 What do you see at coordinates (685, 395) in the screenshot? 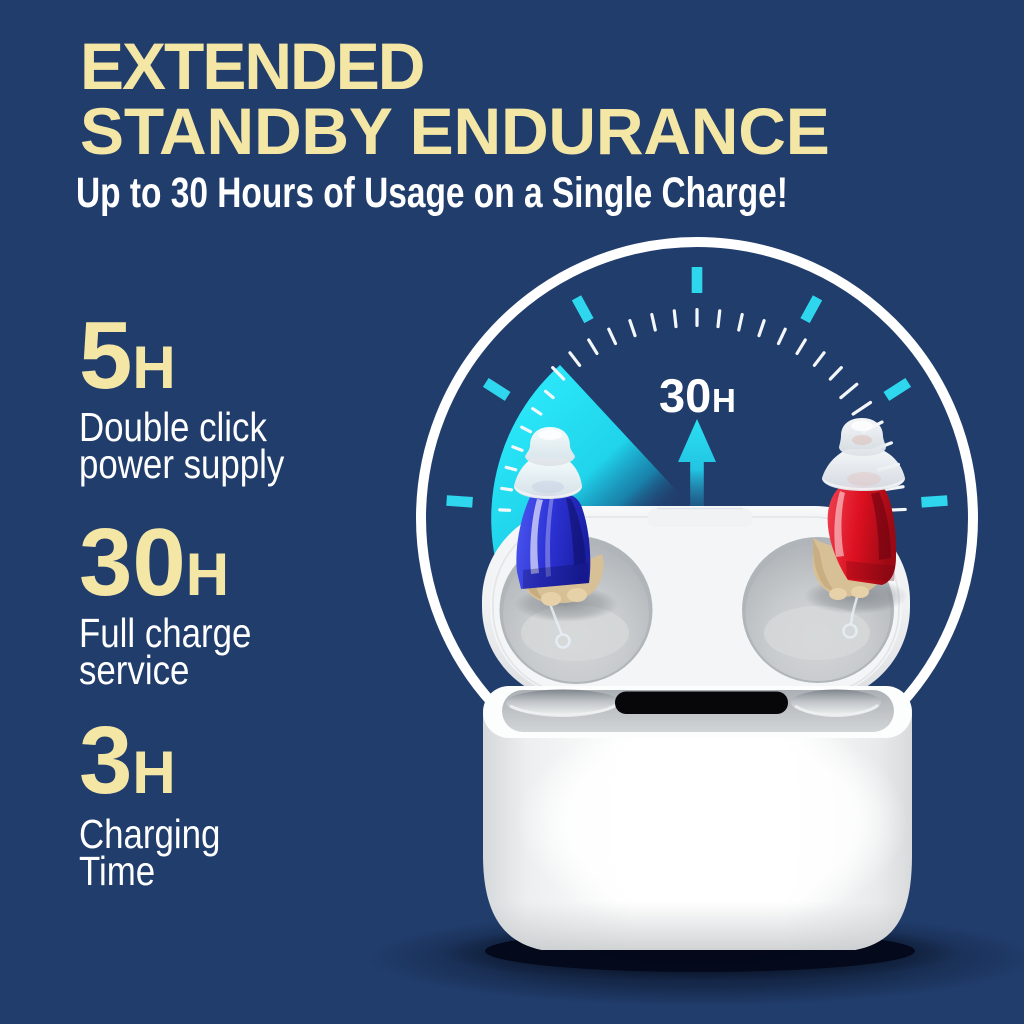
I see `svg-text: 30` at bounding box center [685, 395].